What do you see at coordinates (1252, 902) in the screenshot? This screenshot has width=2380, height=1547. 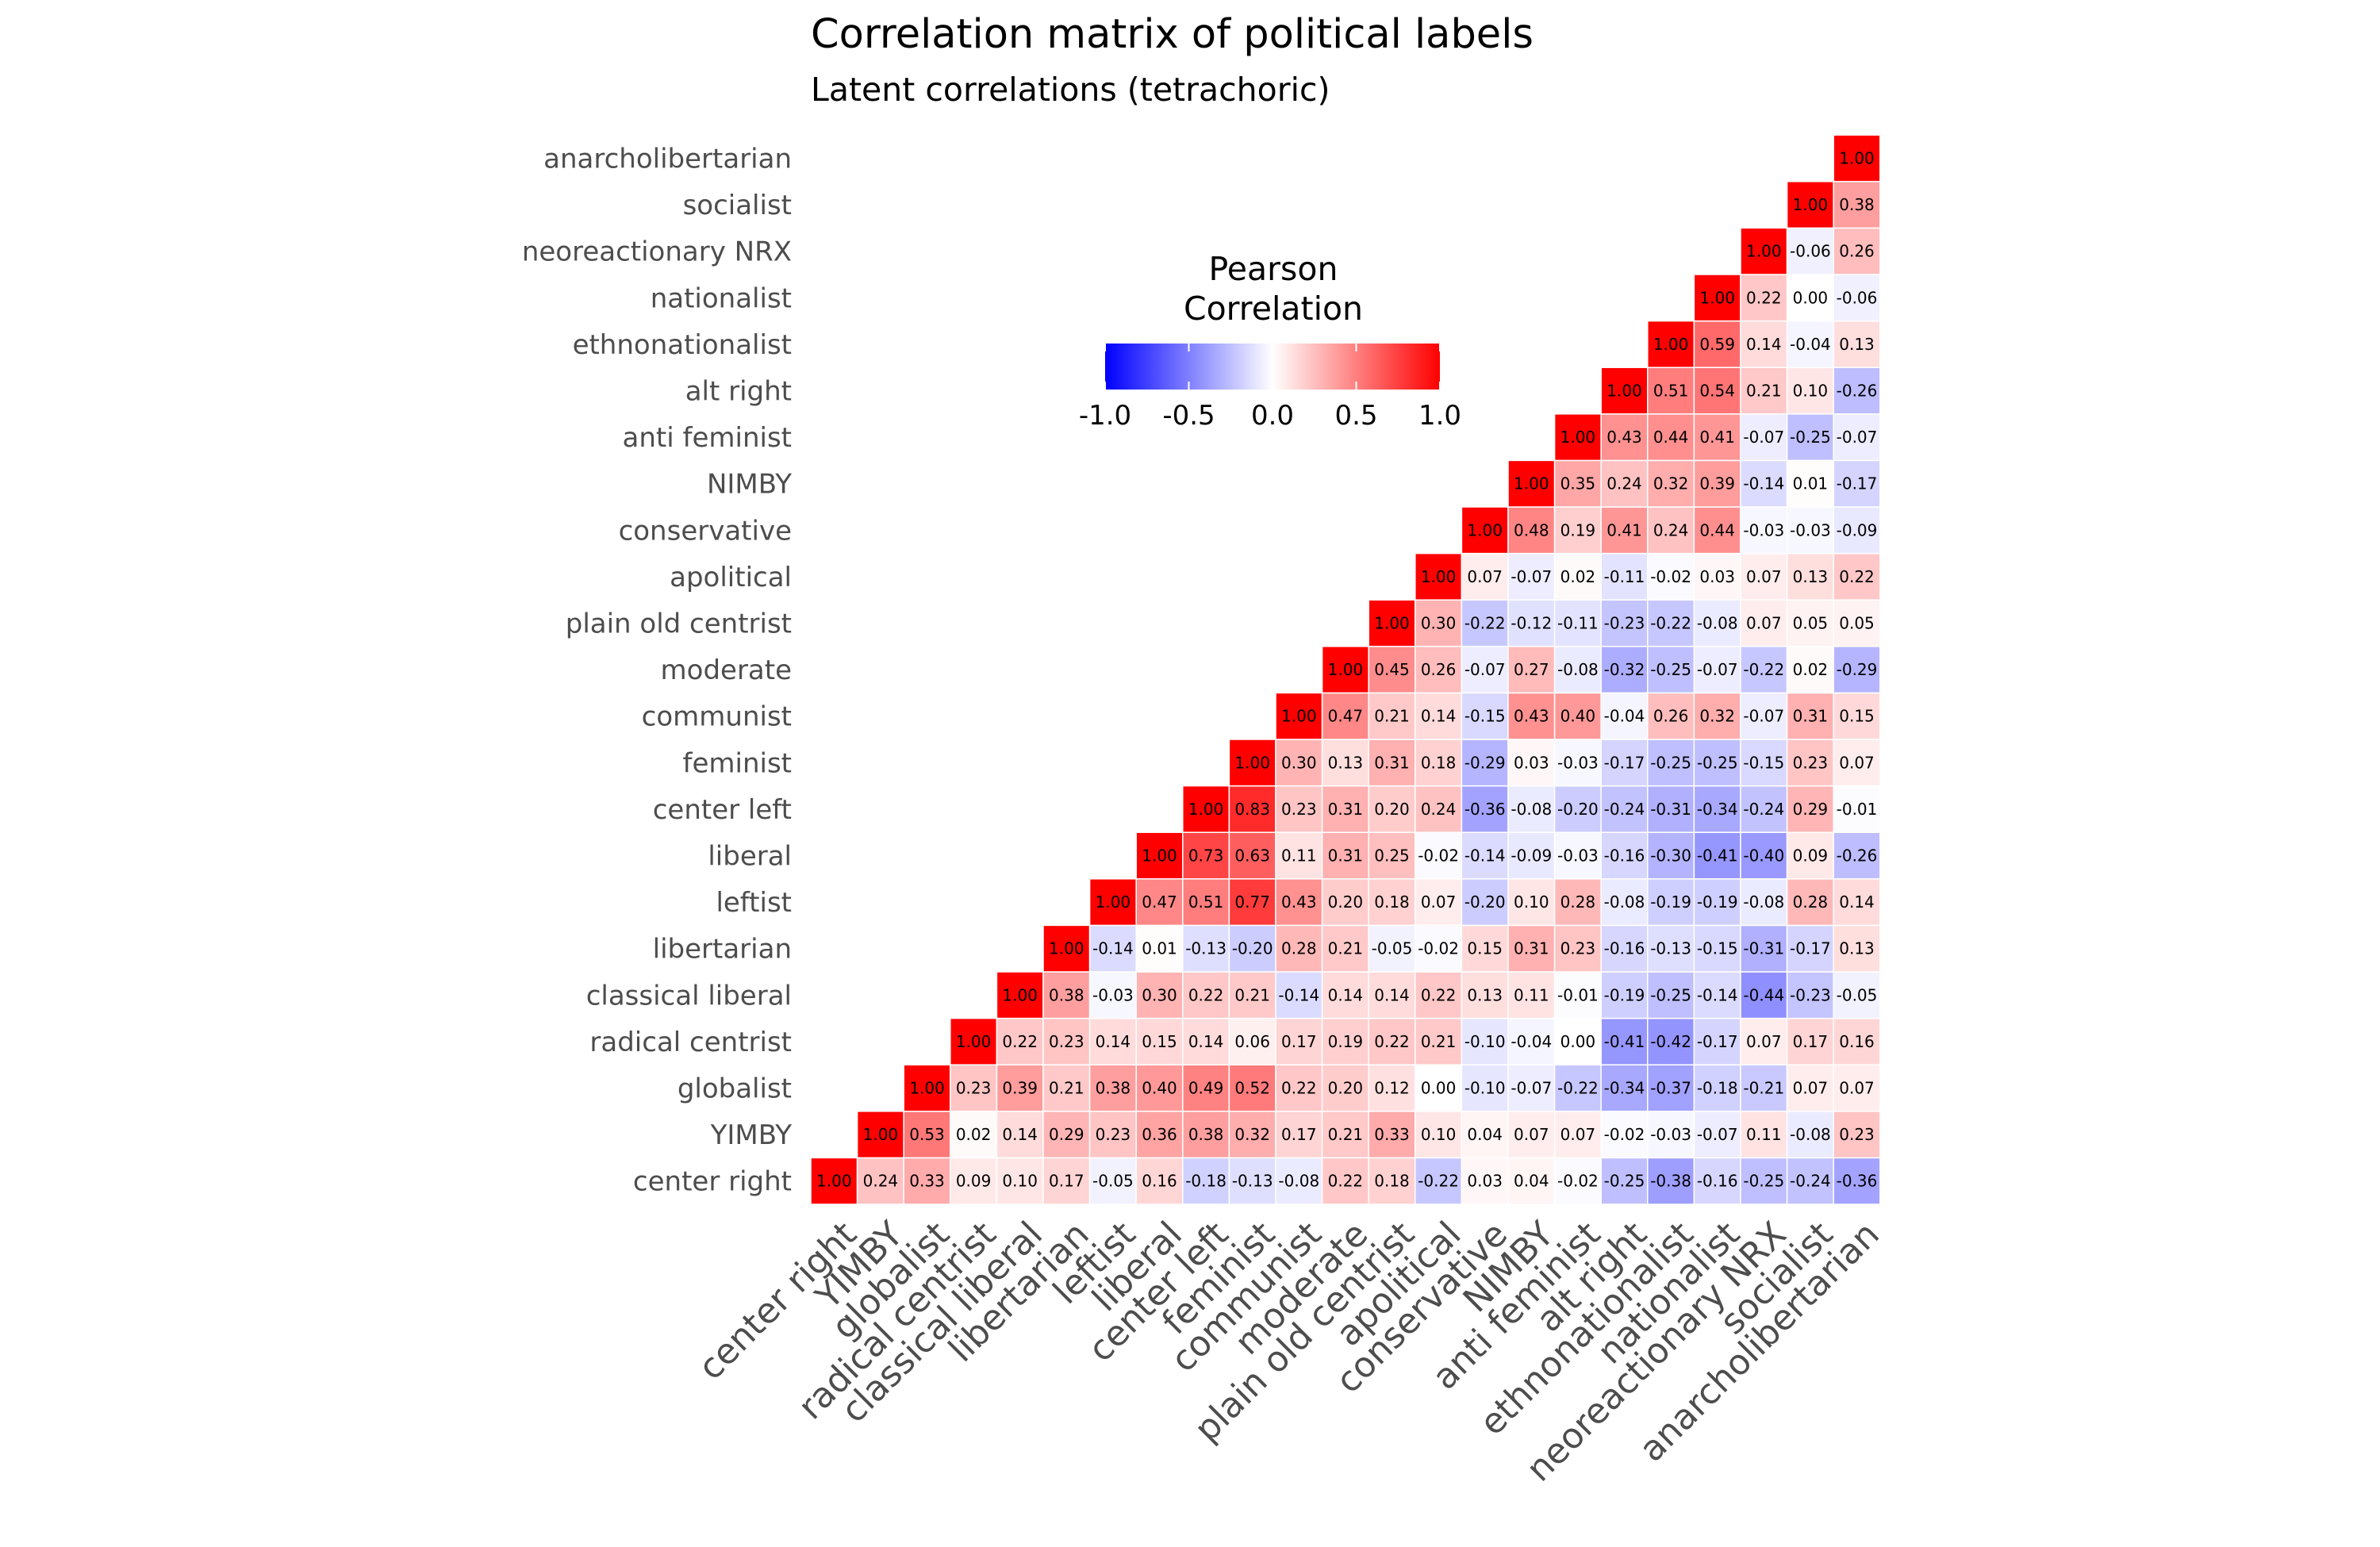 I see `cell-value-label: 0.77` at bounding box center [1252, 902].